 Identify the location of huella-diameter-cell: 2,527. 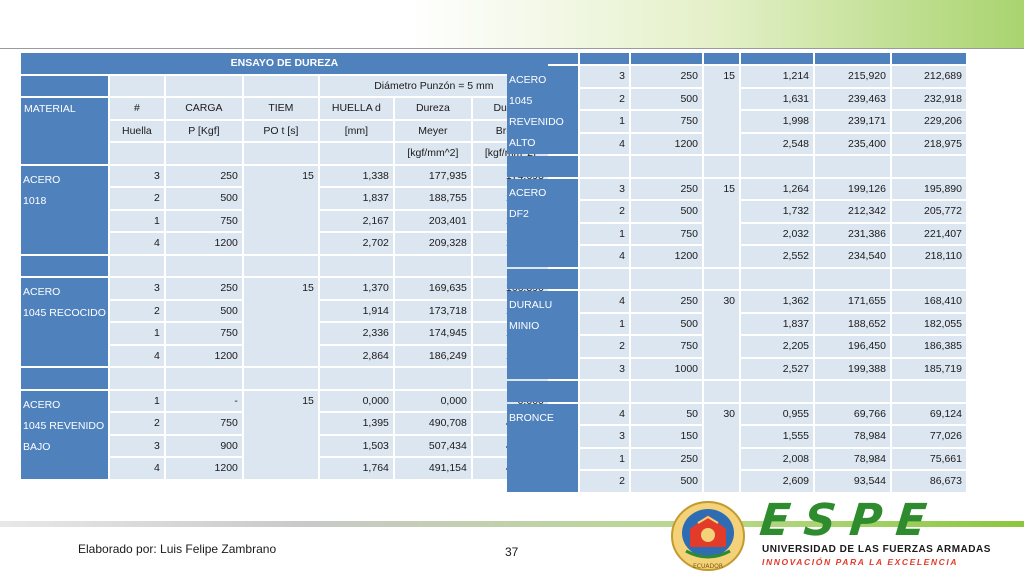
(777, 368).